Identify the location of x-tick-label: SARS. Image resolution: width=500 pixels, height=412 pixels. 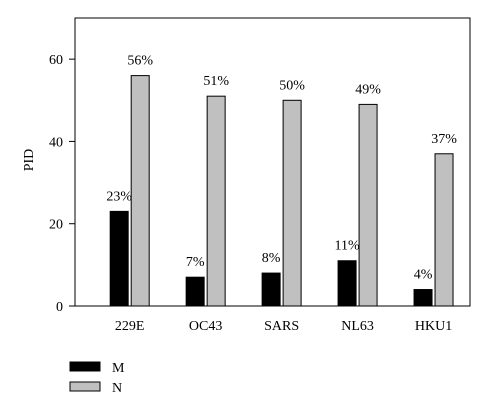
(281, 326).